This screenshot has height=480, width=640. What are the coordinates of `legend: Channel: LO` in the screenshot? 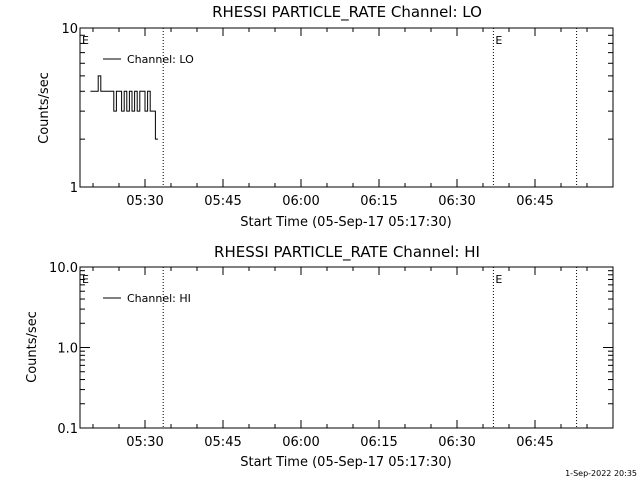 It's located at (148, 59).